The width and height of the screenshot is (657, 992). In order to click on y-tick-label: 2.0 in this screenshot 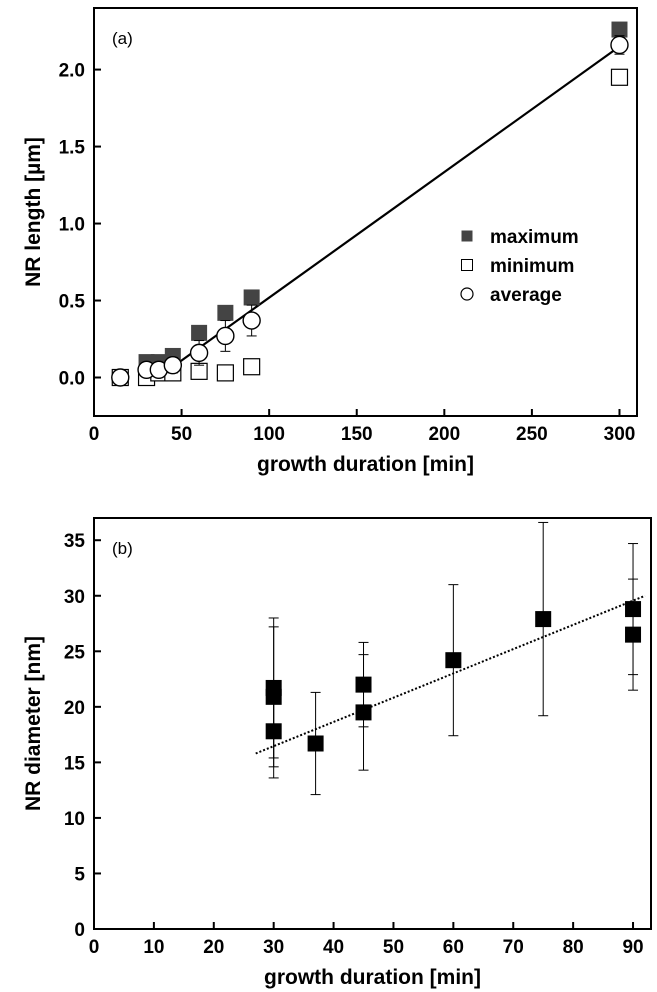, I will do `click(72, 71)`.